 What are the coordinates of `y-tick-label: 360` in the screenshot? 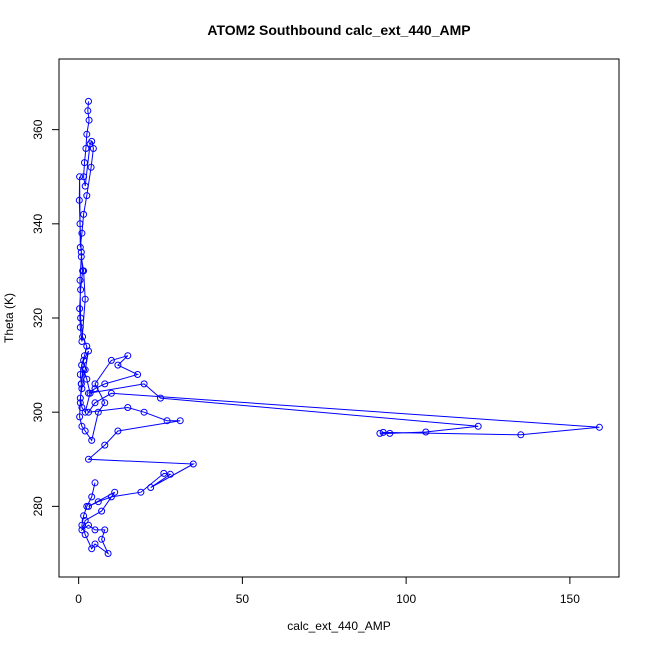 It's located at (38, 129).